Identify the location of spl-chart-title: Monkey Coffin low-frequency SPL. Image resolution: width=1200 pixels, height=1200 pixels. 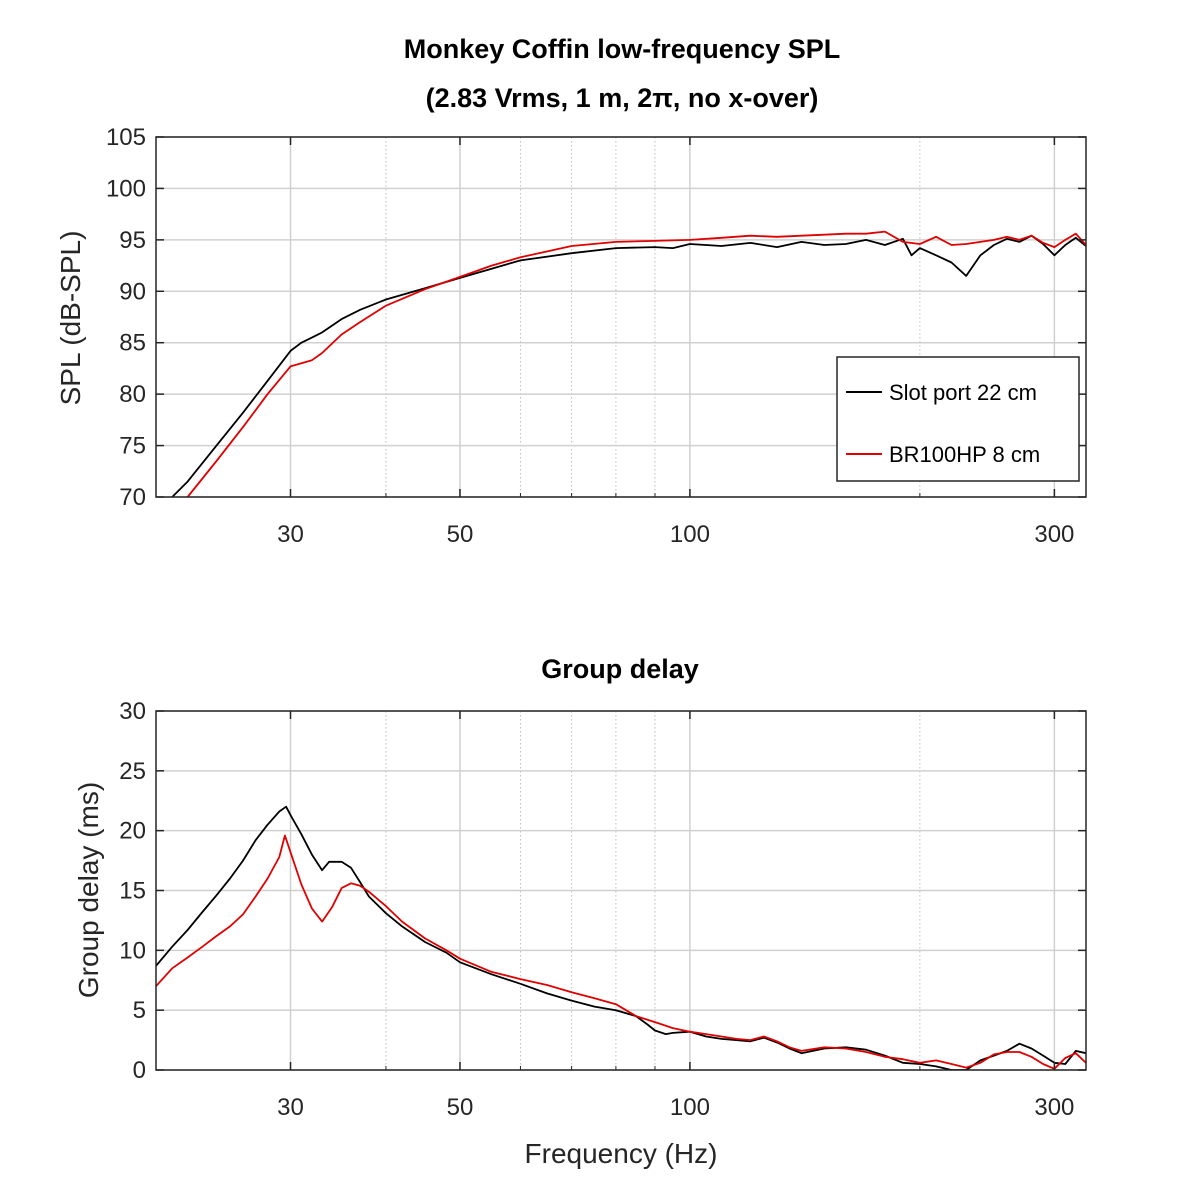
(622, 49).